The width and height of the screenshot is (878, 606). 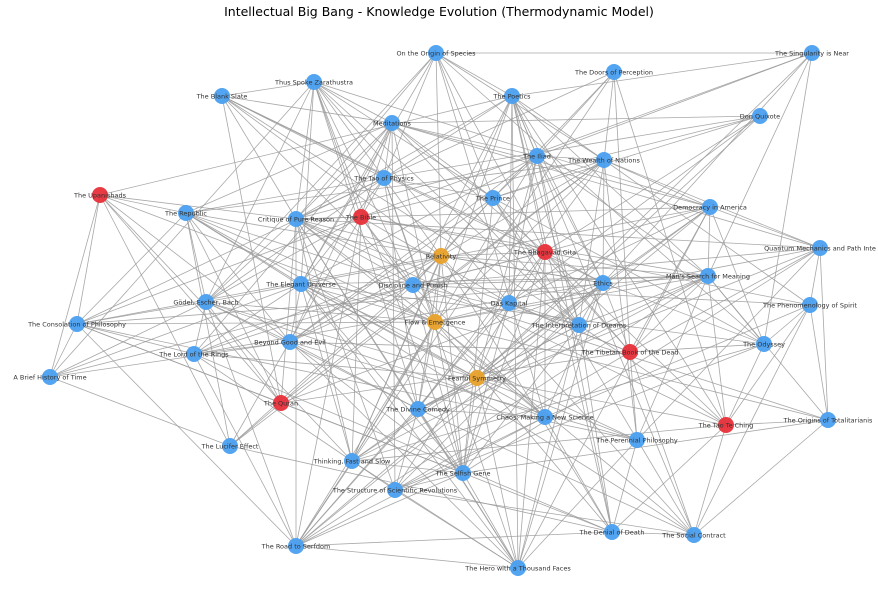 I want to click on node-bhagavad_gita, so click(x=545, y=252).